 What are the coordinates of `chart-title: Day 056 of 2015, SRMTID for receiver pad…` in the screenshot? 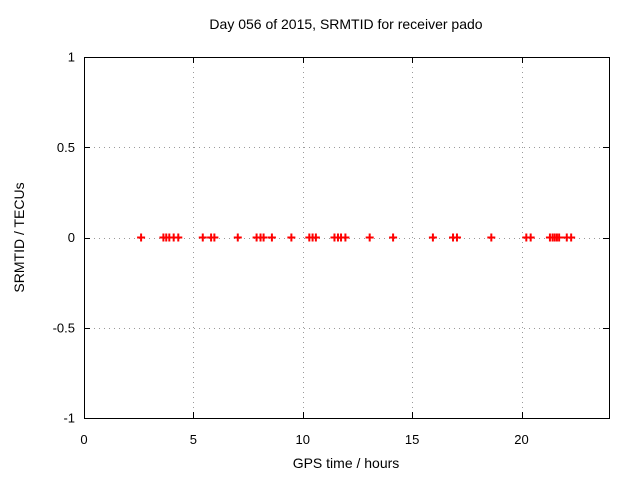 It's located at (345, 24).